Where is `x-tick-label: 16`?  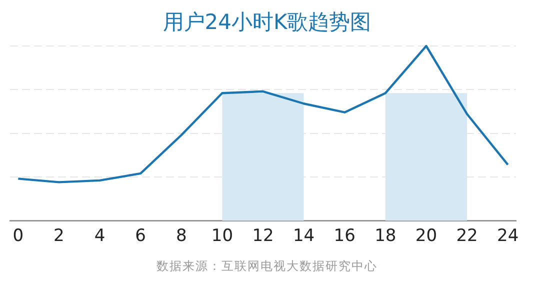
x-tick-label: 16 is located at coordinates (345, 236).